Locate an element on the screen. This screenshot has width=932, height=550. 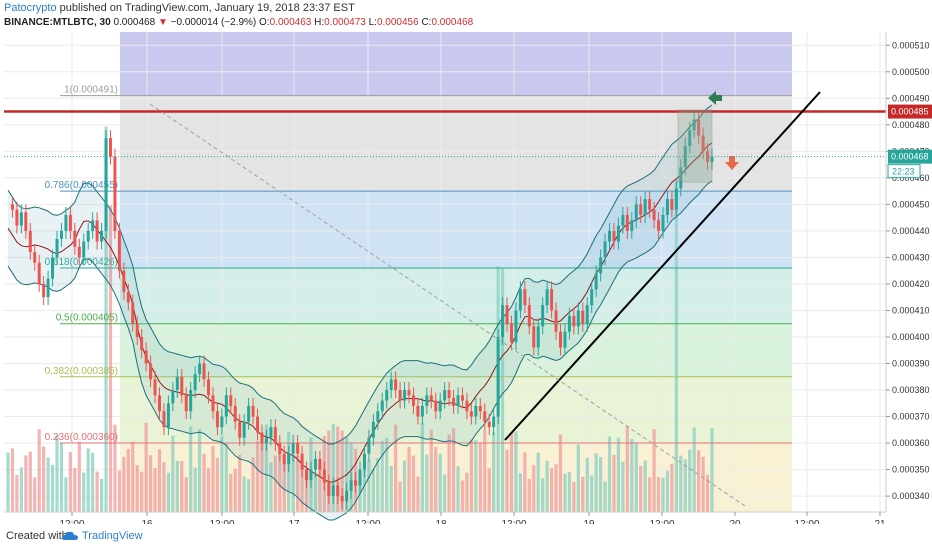
author-name: Patocrypto is located at coordinates (30, 8).